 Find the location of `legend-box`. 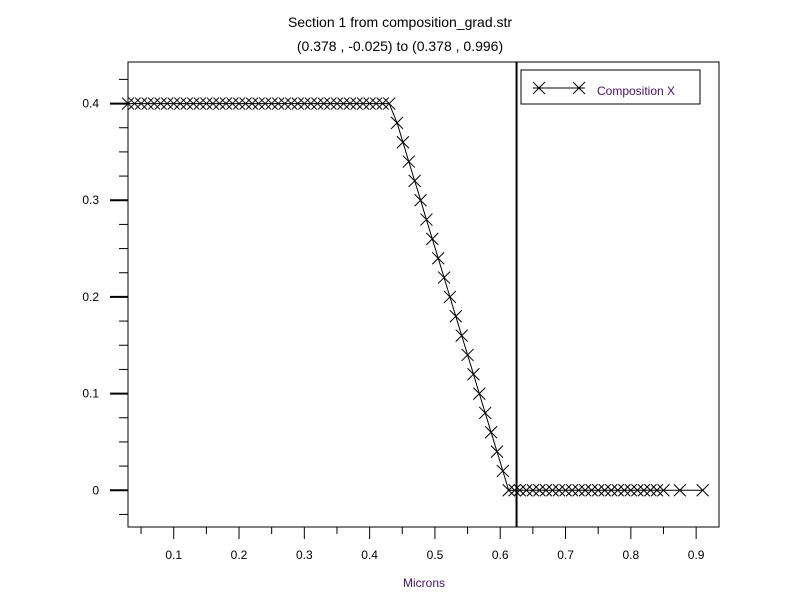

legend-box is located at coordinates (610, 87).